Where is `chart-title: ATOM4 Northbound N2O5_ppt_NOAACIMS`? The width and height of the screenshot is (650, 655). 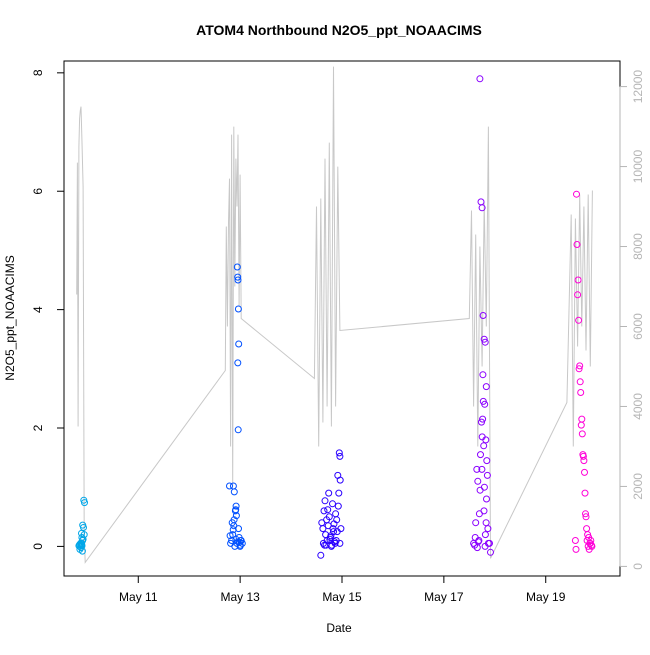 chart-title: ATOM4 Northbound N2O5_ppt_NOAACIMS is located at coordinates (339, 30).